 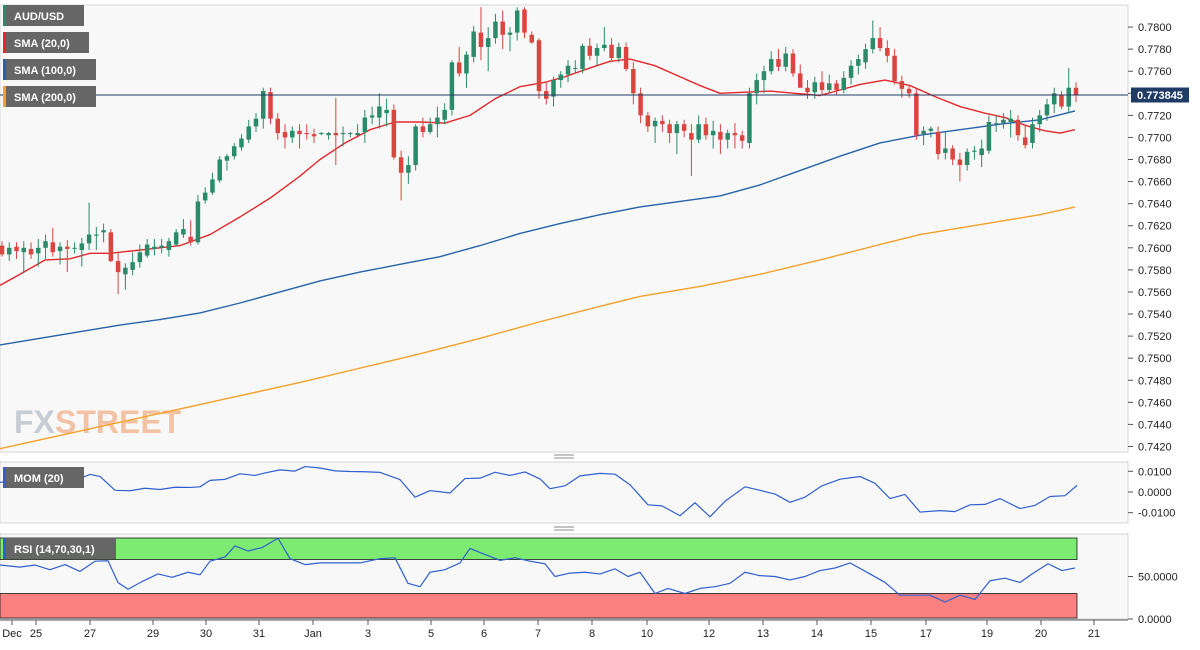 What do you see at coordinates (1155, 403) in the screenshot?
I see `price-tick-label: 0.7460` at bounding box center [1155, 403].